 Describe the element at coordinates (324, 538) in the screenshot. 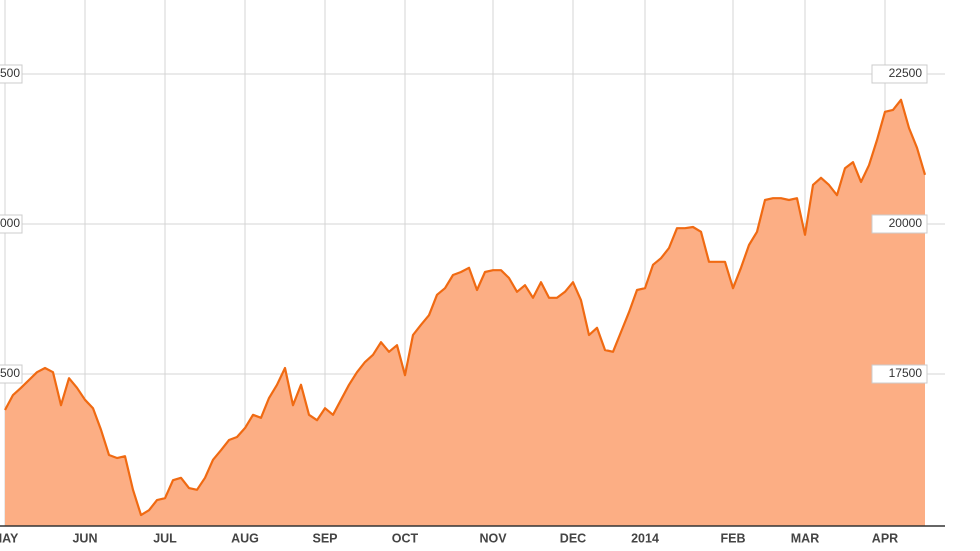

I see `x-tick-label: SEP` at that location.